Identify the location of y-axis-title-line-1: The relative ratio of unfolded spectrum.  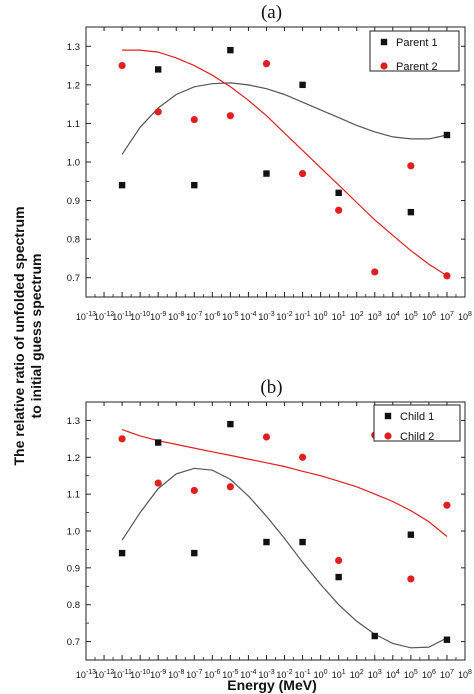
(19, 335).